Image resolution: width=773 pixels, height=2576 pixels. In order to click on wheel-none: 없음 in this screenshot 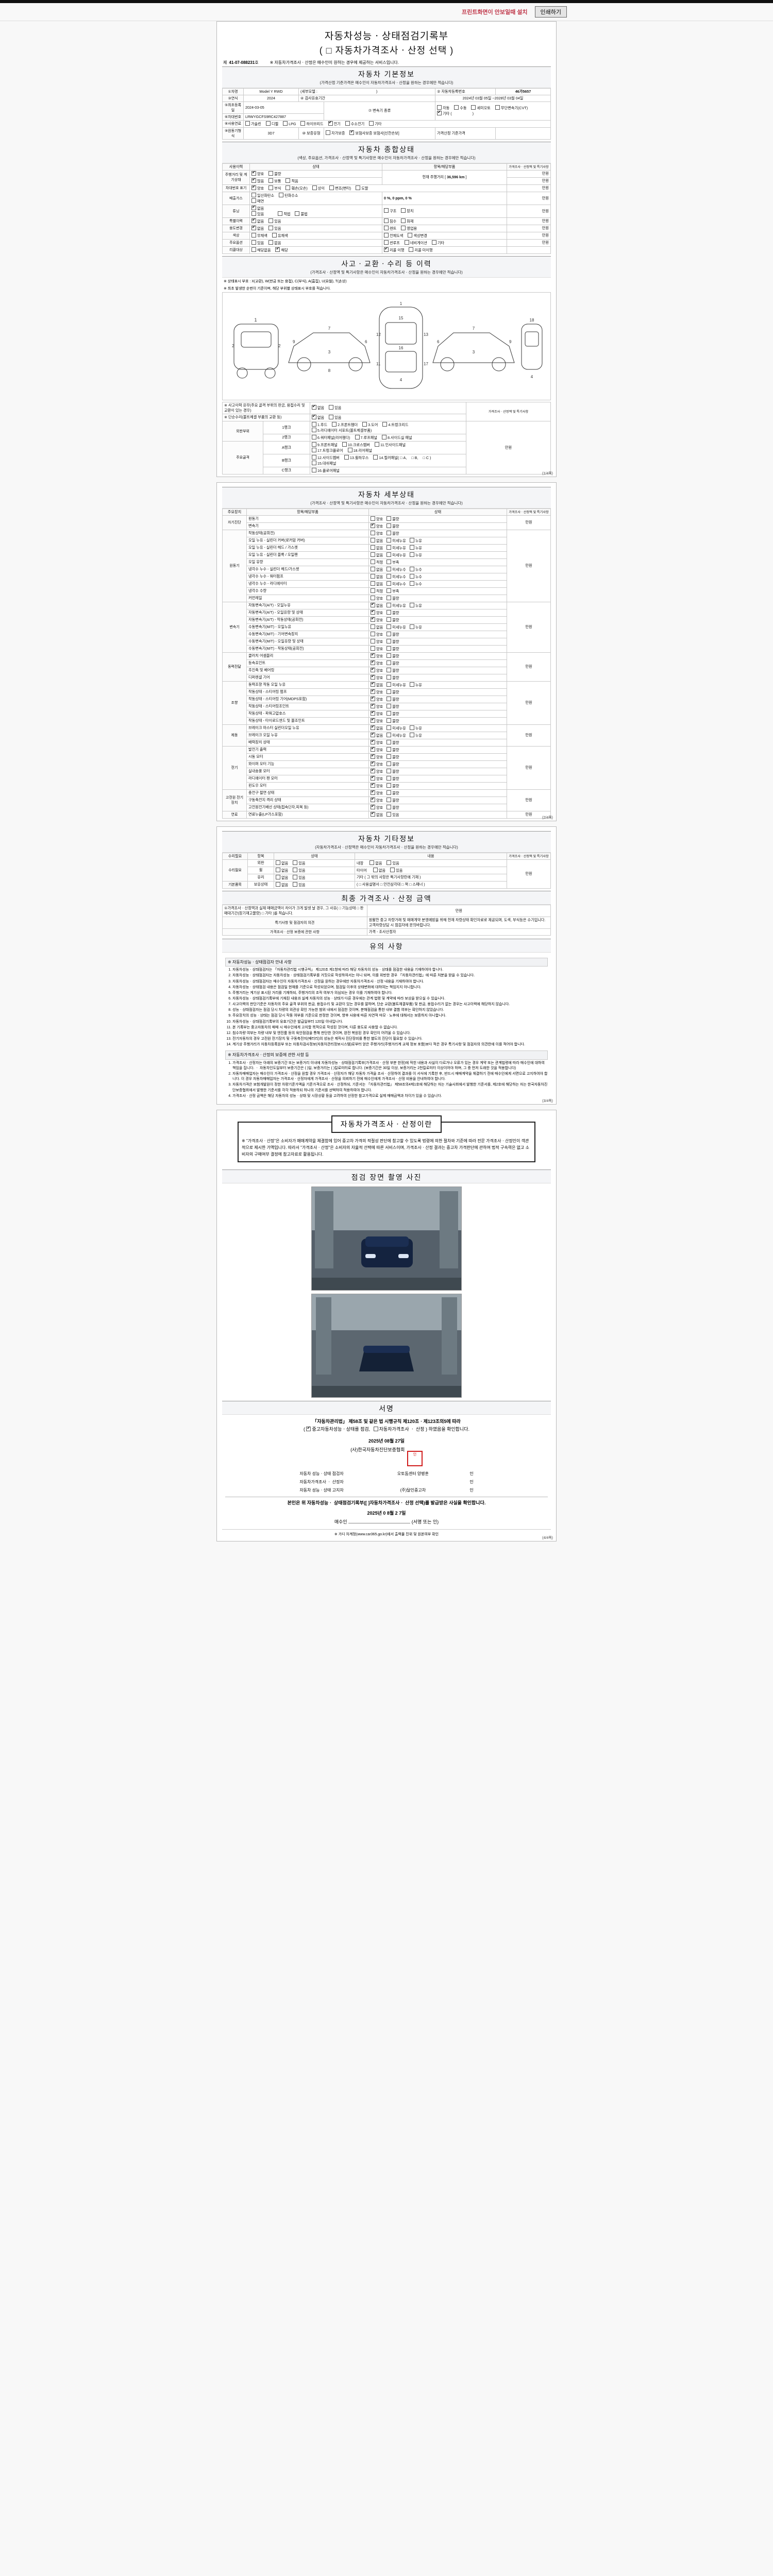, I will do `click(282, 870)`.